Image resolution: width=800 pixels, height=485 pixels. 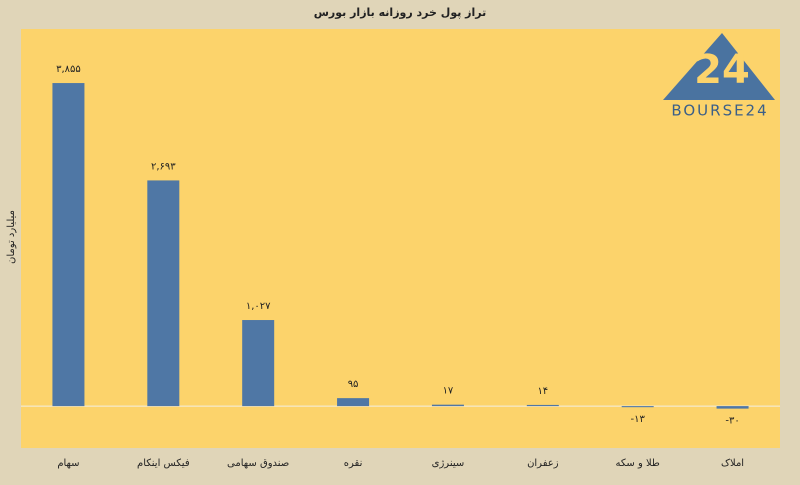 What do you see at coordinates (68, 463) in the screenshot?
I see `x-tick-label: سهام` at bounding box center [68, 463].